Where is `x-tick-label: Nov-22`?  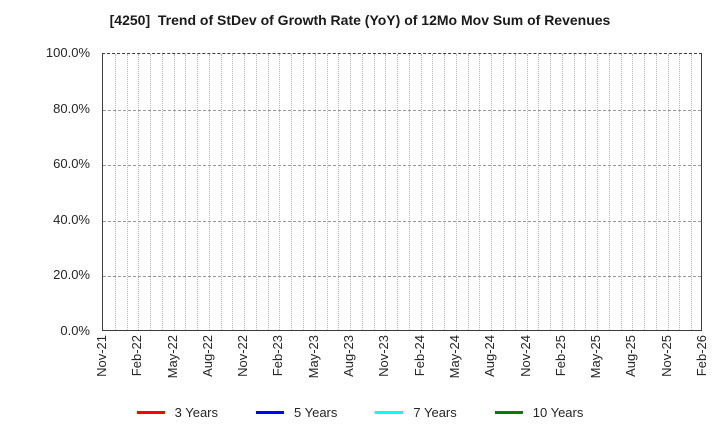
x-tick-label: Nov-22 is located at coordinates (243, 356).